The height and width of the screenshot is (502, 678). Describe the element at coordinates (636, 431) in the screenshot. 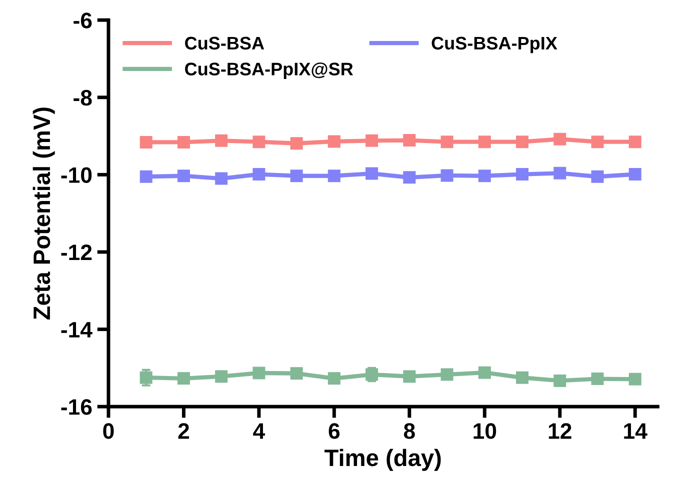

I see `x-tick-label: 14` at that location.